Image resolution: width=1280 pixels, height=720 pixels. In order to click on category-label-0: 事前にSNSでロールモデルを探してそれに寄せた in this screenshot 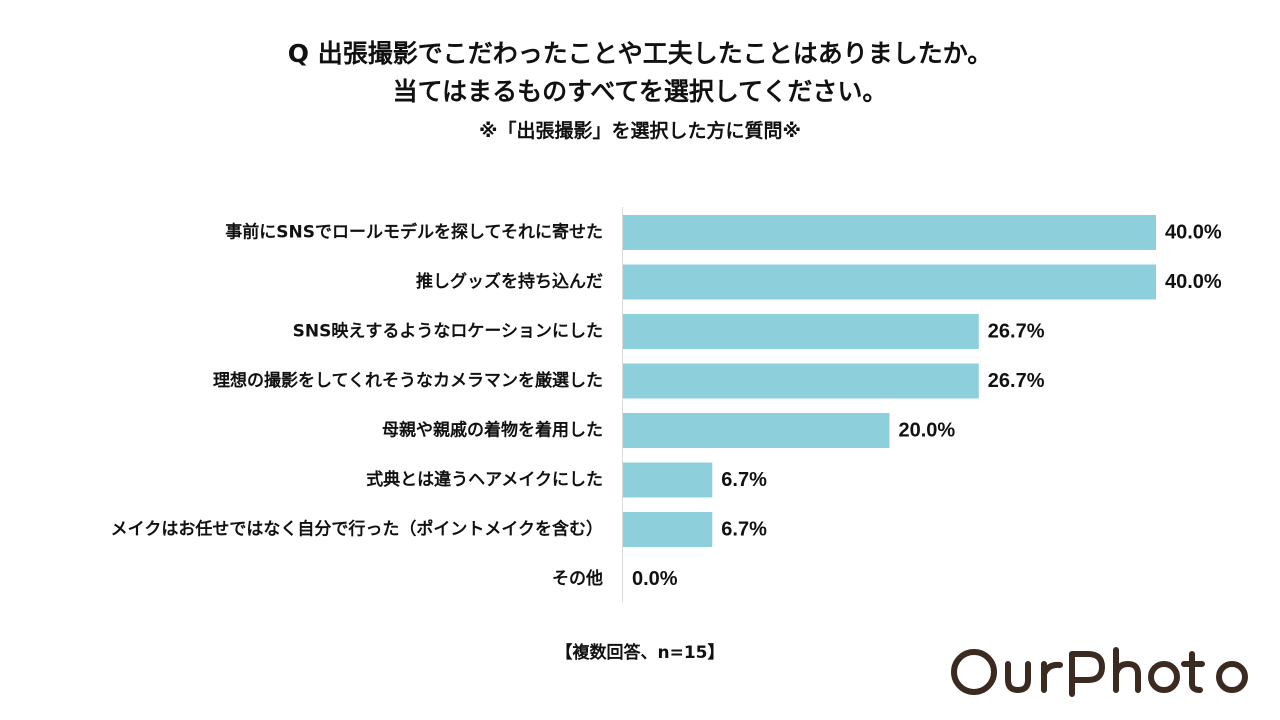, I will do `click(414, 232)`.